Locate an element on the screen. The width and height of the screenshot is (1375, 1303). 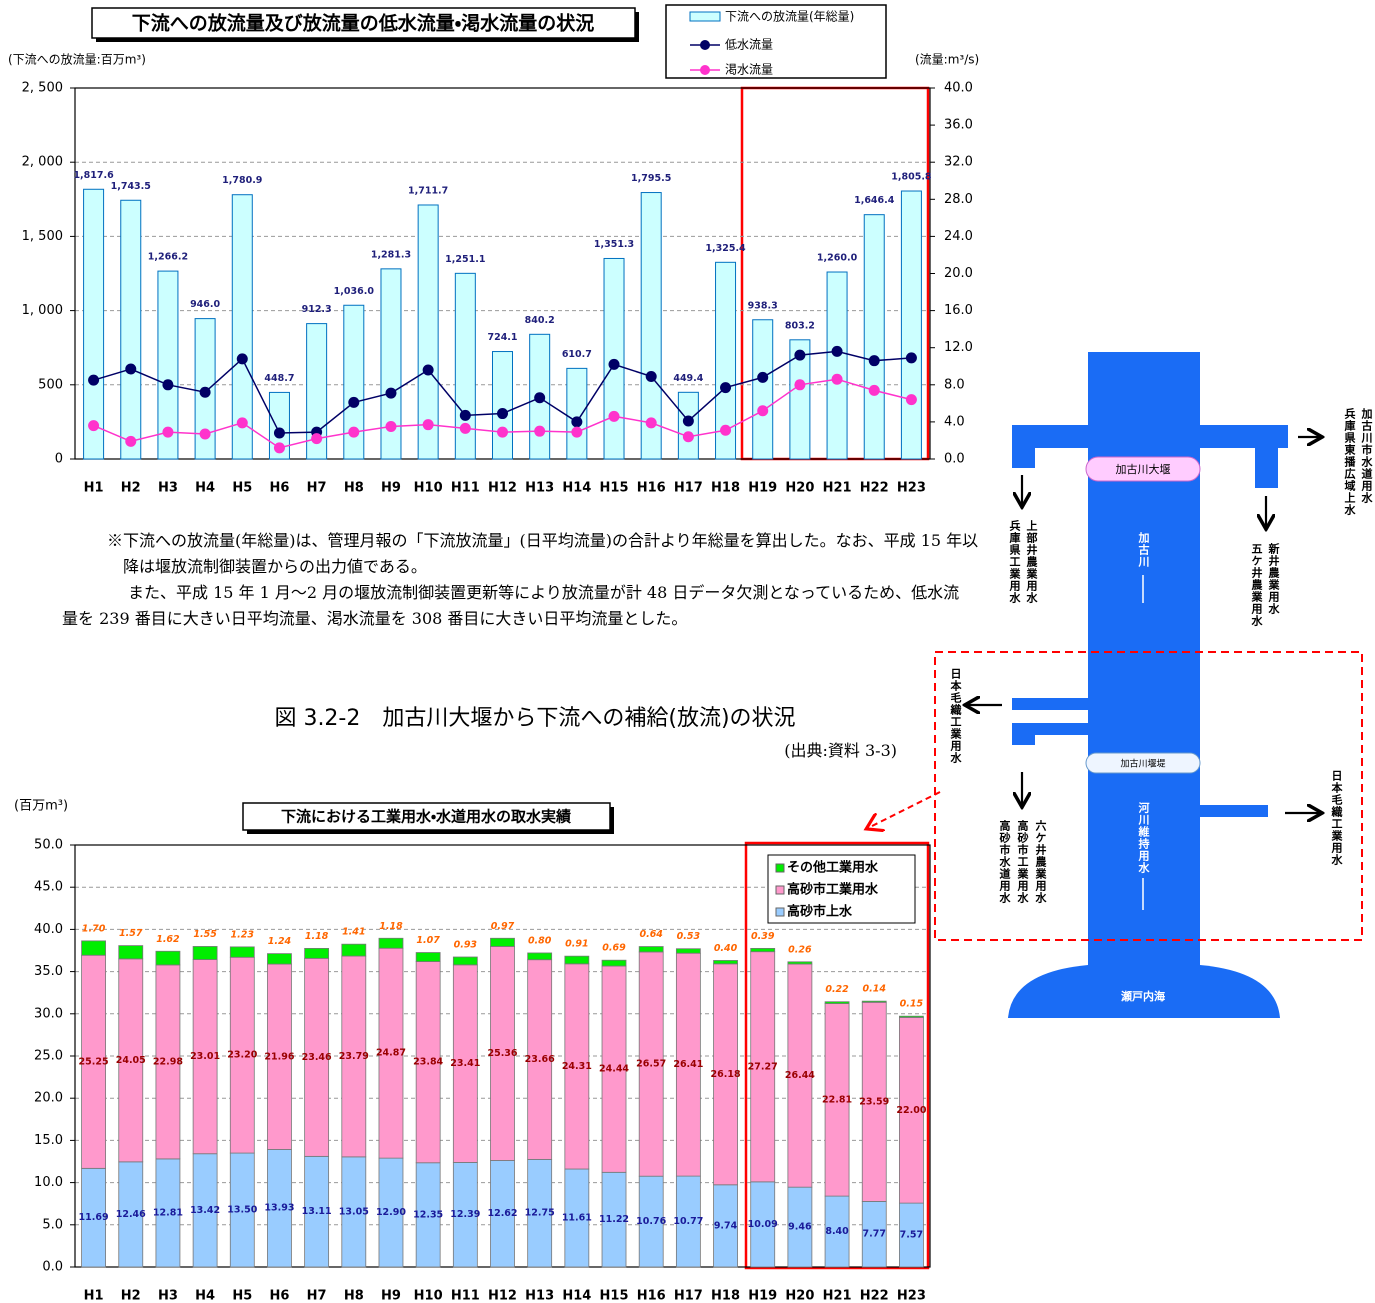
x-tick-label: H16 is located at coordinates (651, 1296).